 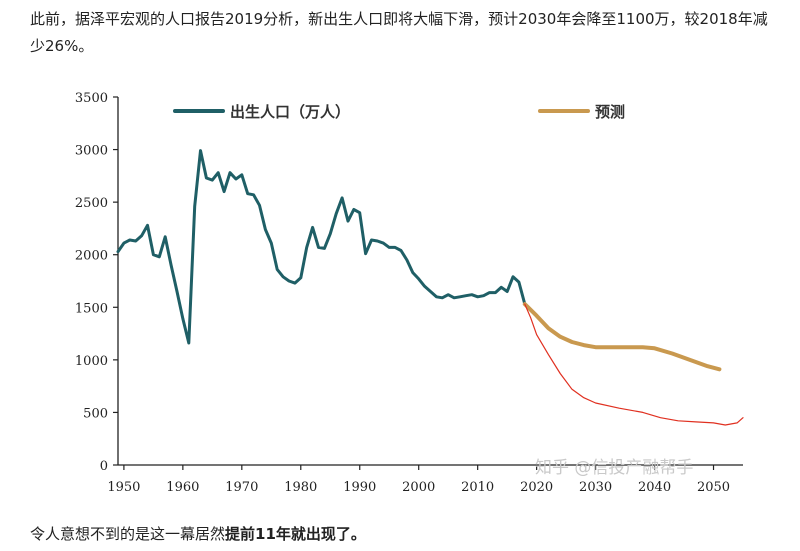 I want to click on y-tick-label: 500, so click(x=95, y=413).